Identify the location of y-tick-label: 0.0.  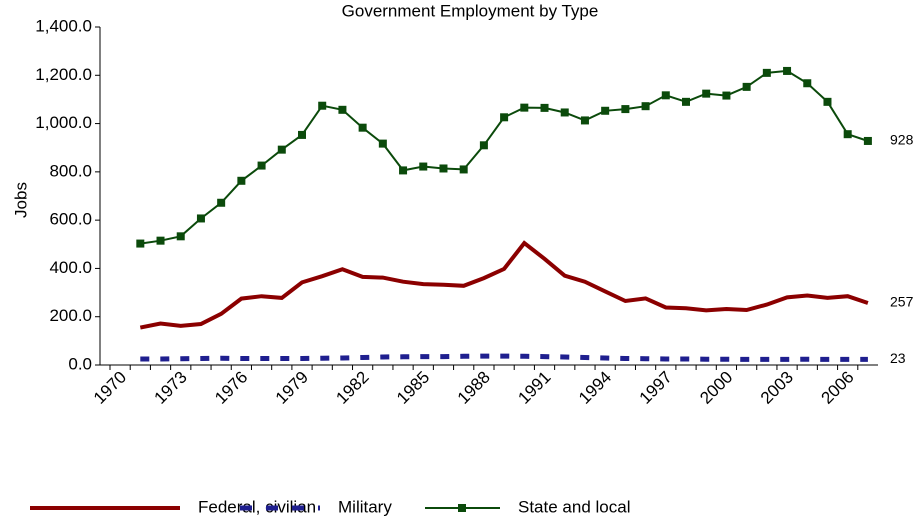
(80, 363).